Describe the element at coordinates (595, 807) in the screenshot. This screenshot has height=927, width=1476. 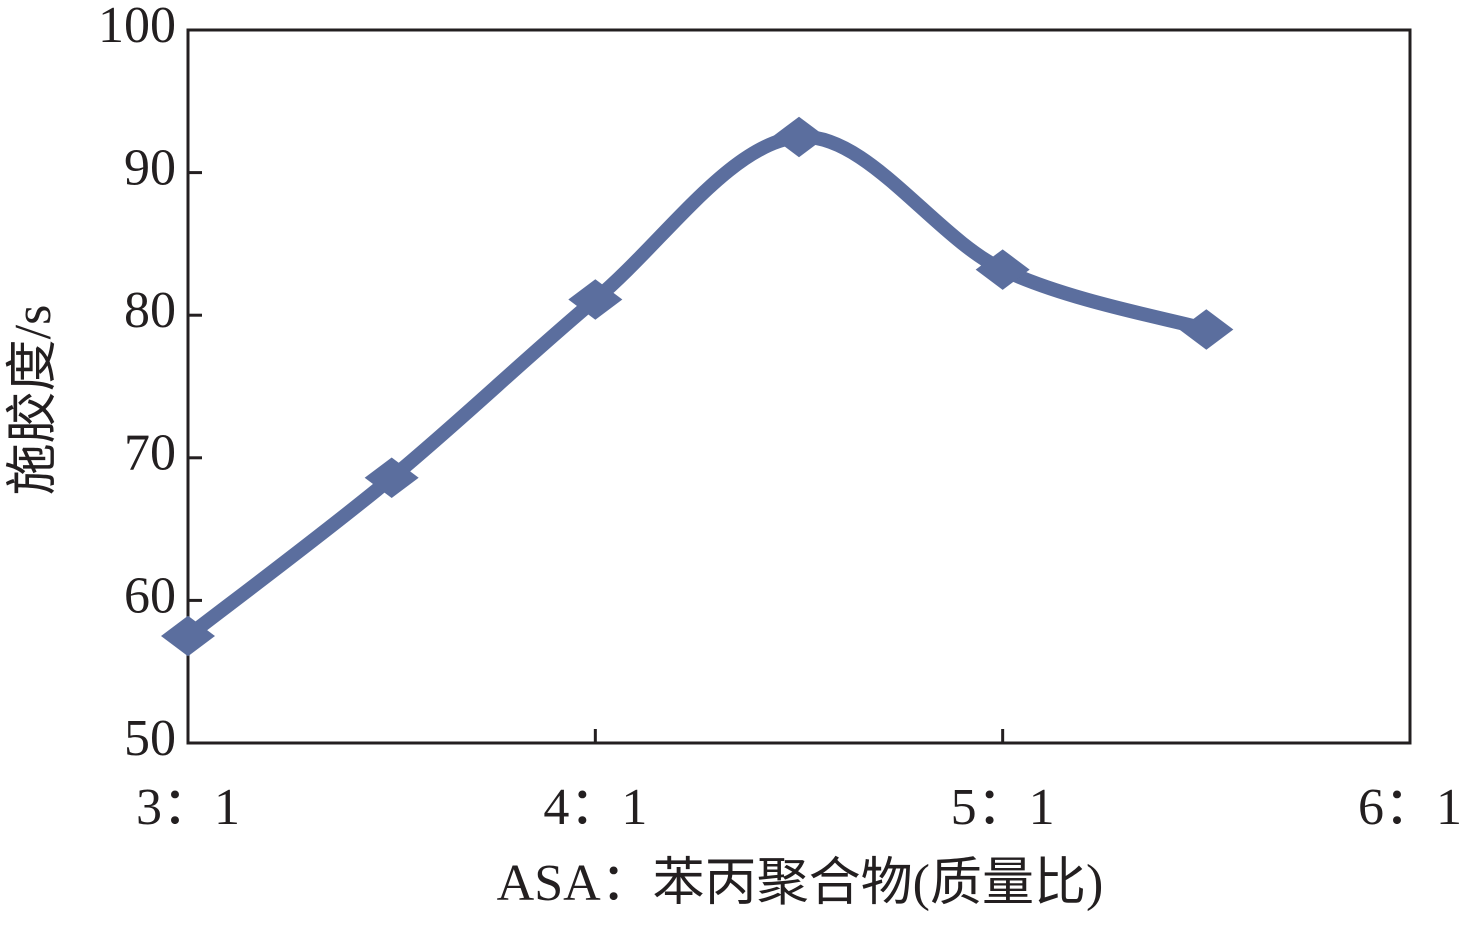
I see `x-tick-label: 4：1` at that location.